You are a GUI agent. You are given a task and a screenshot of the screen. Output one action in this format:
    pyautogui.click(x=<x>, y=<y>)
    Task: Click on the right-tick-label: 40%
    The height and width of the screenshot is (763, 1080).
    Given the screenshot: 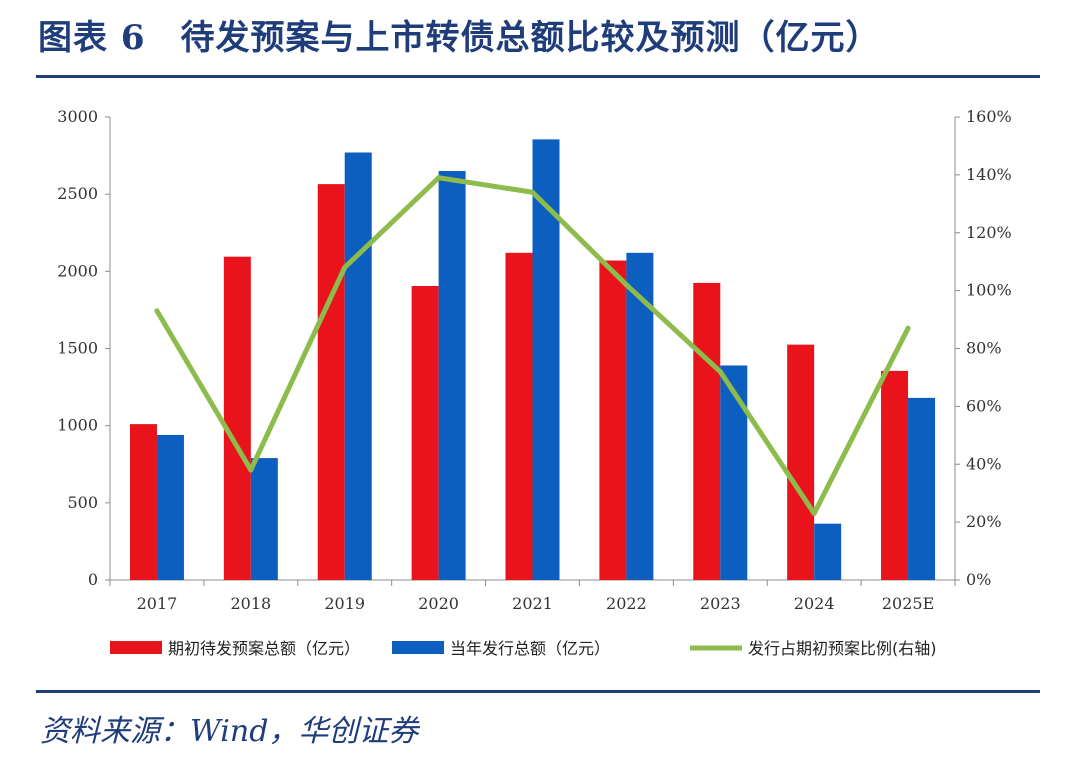 What is the action you would take?
    pyautogui.click(x=984, y=463)
    